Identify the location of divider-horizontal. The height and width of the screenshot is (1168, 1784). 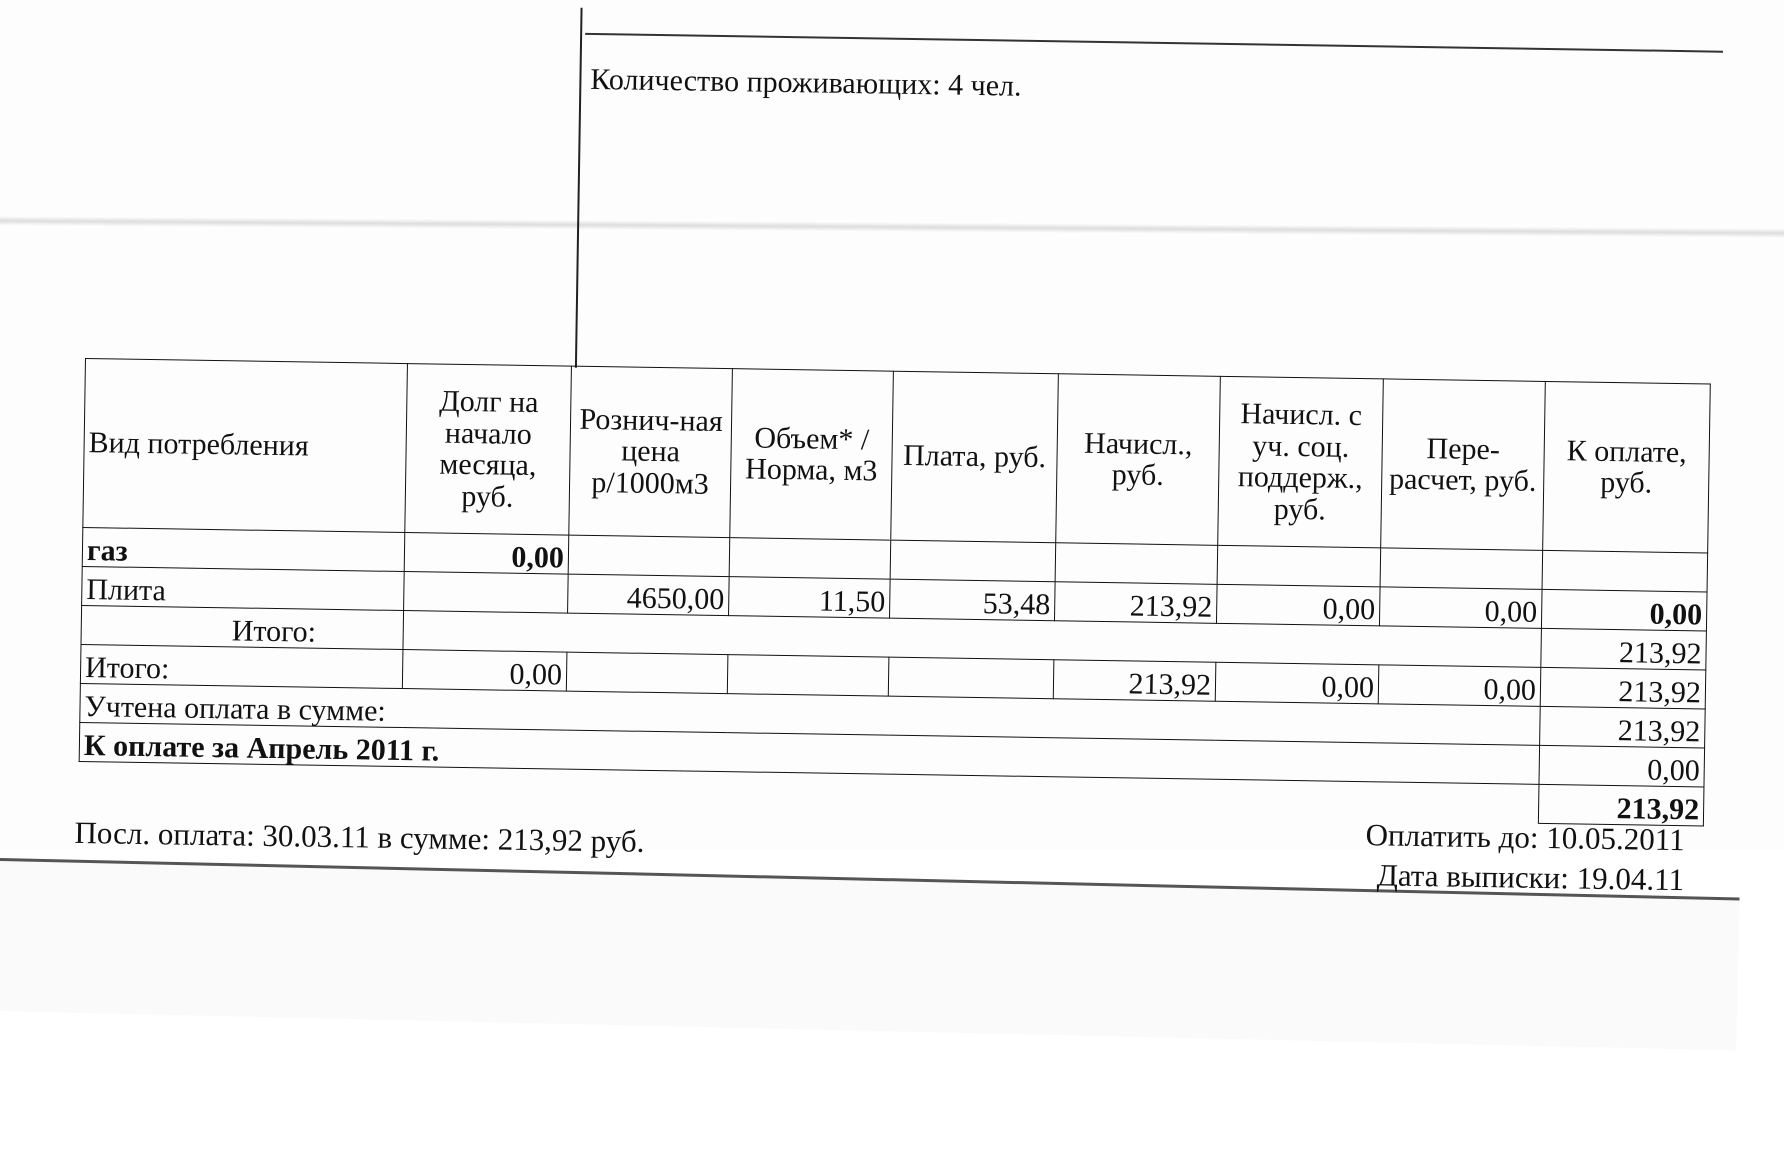
(1154, 42).